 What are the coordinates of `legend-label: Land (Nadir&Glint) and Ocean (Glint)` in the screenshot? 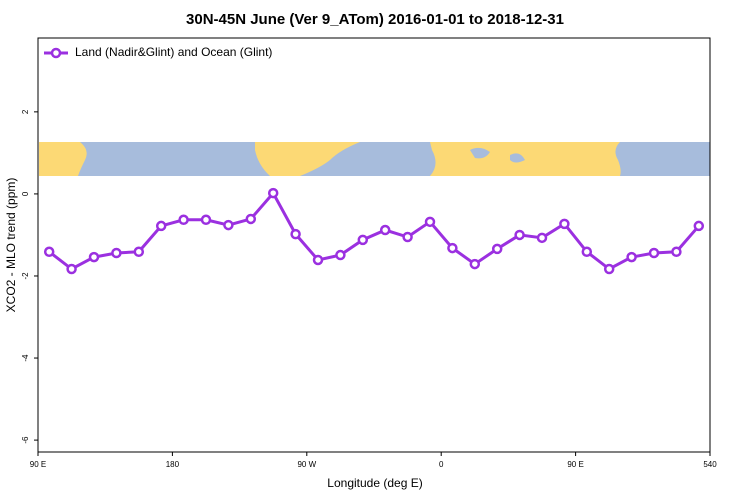 It's located at (173, 52).